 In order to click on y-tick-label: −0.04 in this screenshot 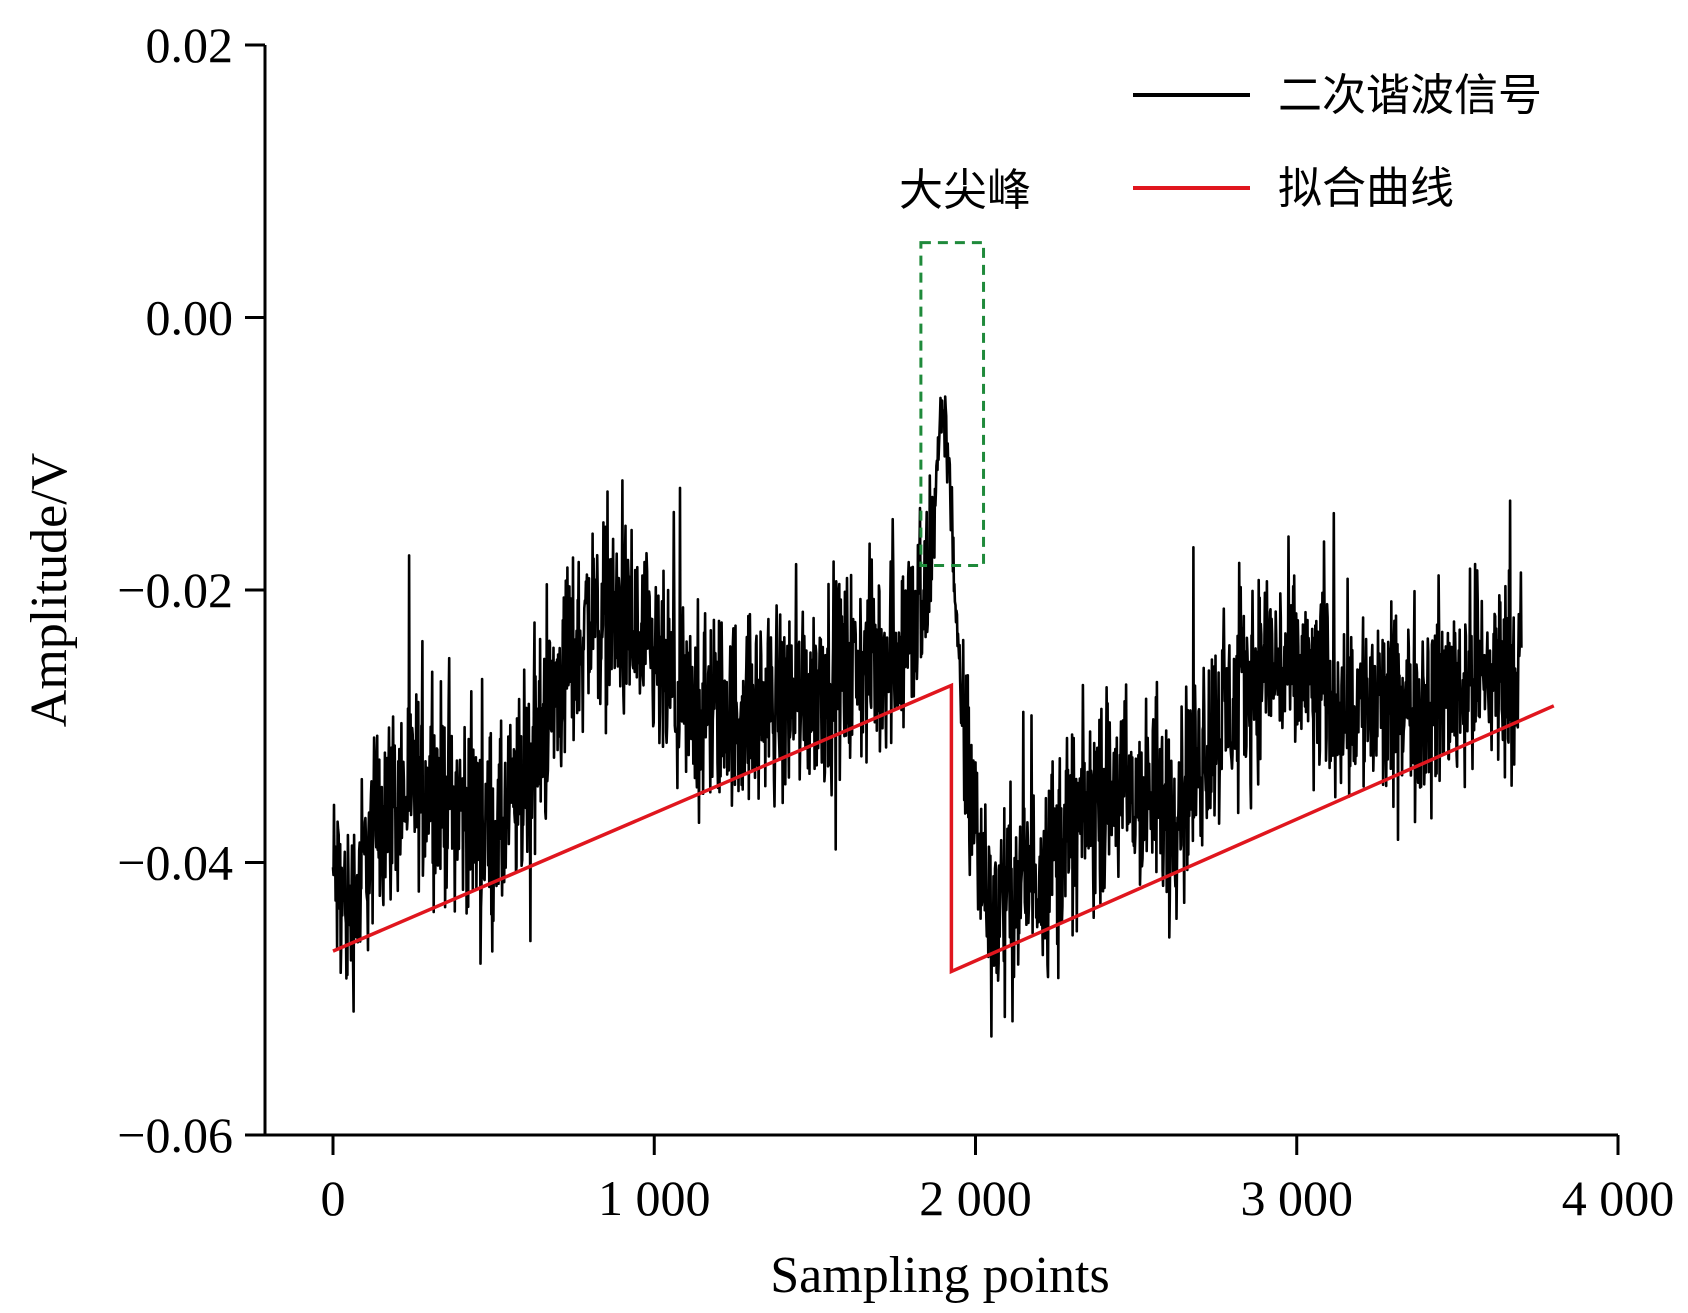, I will do `click(175, 863)`.